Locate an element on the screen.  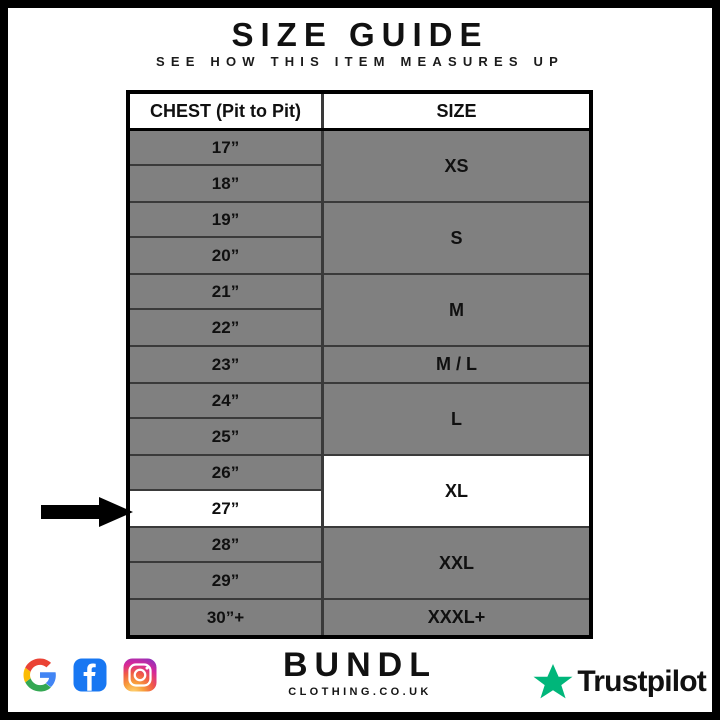
size-label-cell: S is located at coordinates (456, 238).